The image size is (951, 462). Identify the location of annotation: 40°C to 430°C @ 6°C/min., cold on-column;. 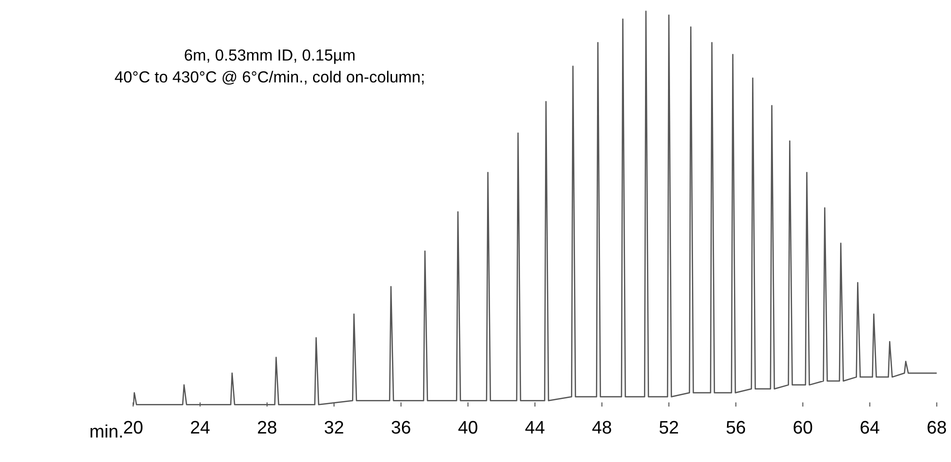
(269, 77).